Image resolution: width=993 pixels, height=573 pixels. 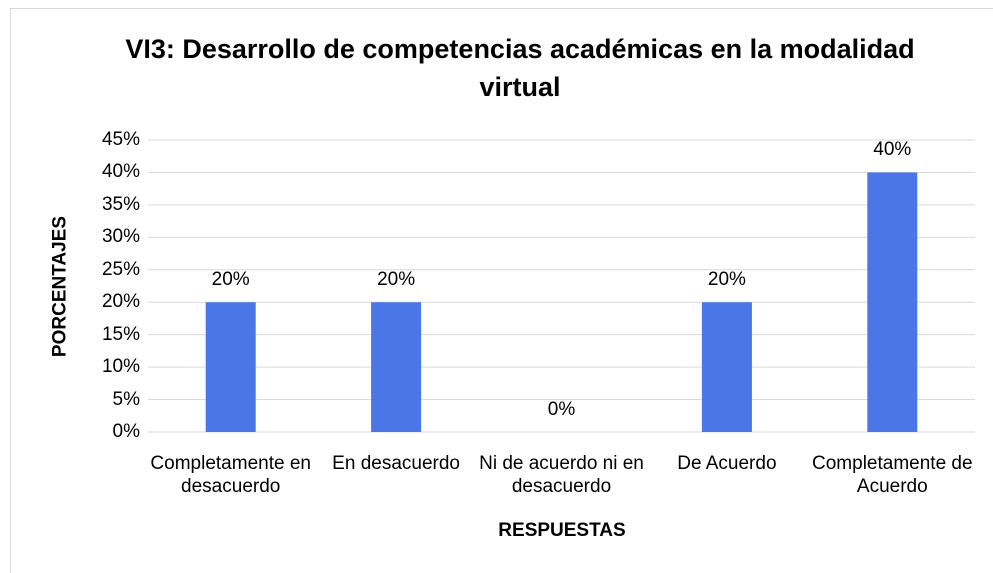 I want to click on y-tick-label: 10%, so click(x=120, y=367).